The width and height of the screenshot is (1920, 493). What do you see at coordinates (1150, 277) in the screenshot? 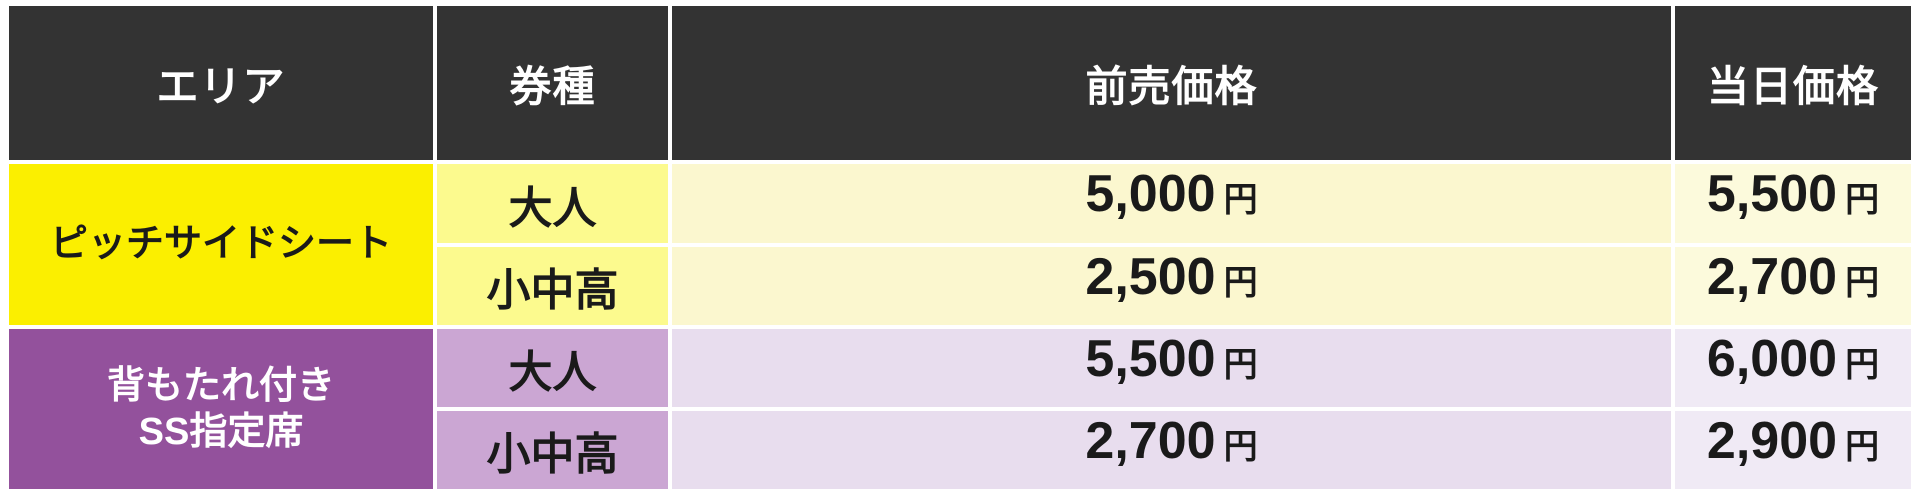
I see `price-value: 2,500` at bounding box center [1150, 277].